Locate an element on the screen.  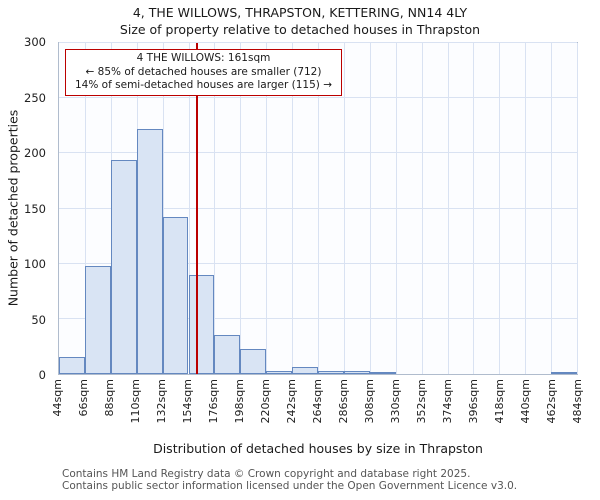
x-tick-label: 308sqm is located at coordinates (369, 401).